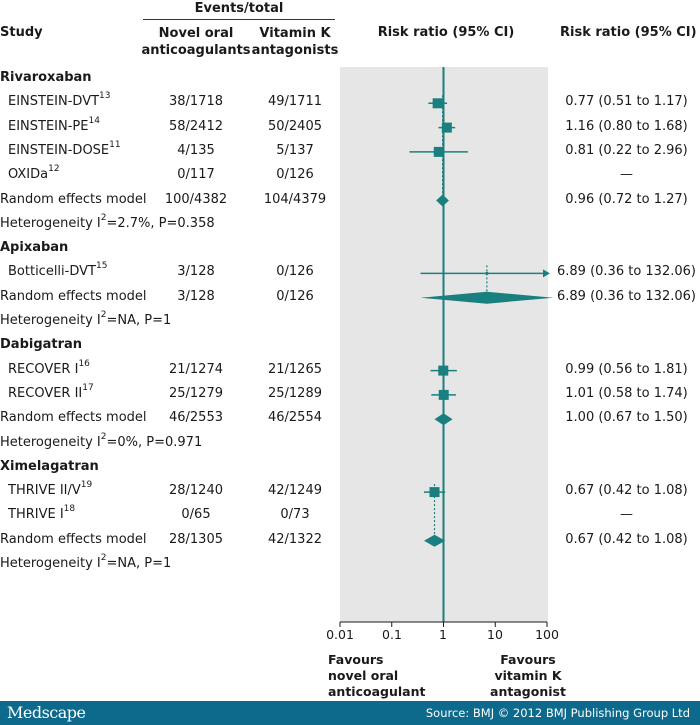 Image resolution: width=700 pixels, height=725 pixels. I want to click on study-label: Botticelli-DVT, so click(52, 272).